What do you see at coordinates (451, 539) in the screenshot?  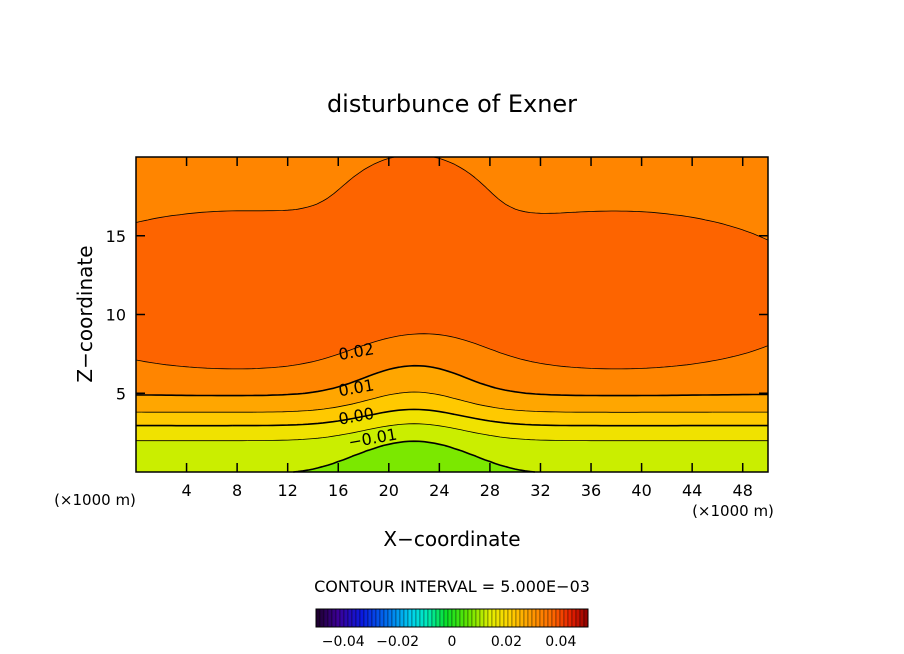 I see `x-axis-label: X−coordinate` at bounding box center [451, 539].